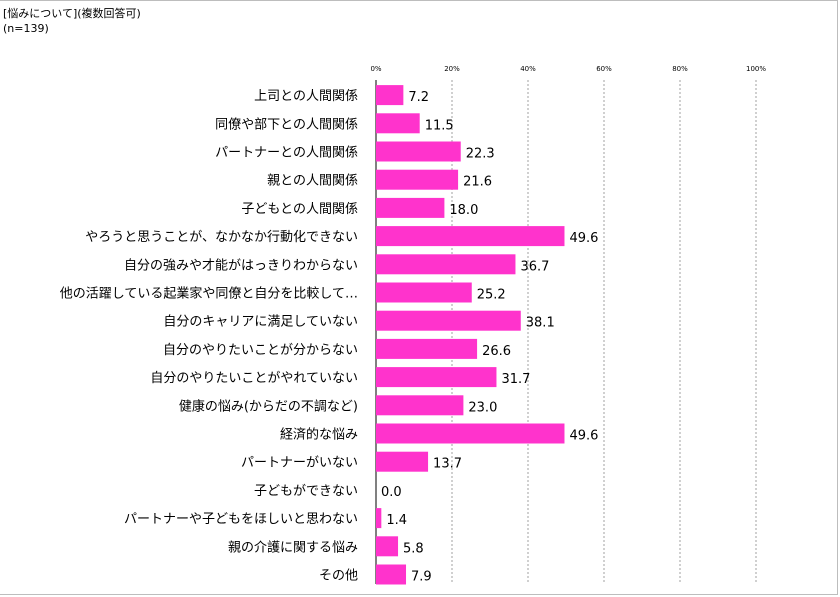 This screenshot has height=597, width=840. What do you see at coordinates (72, 21) in the screenshot?
I see `chart-header: [悩みについて](複数回答可) (n=139)` at bounding box center [72, 21].